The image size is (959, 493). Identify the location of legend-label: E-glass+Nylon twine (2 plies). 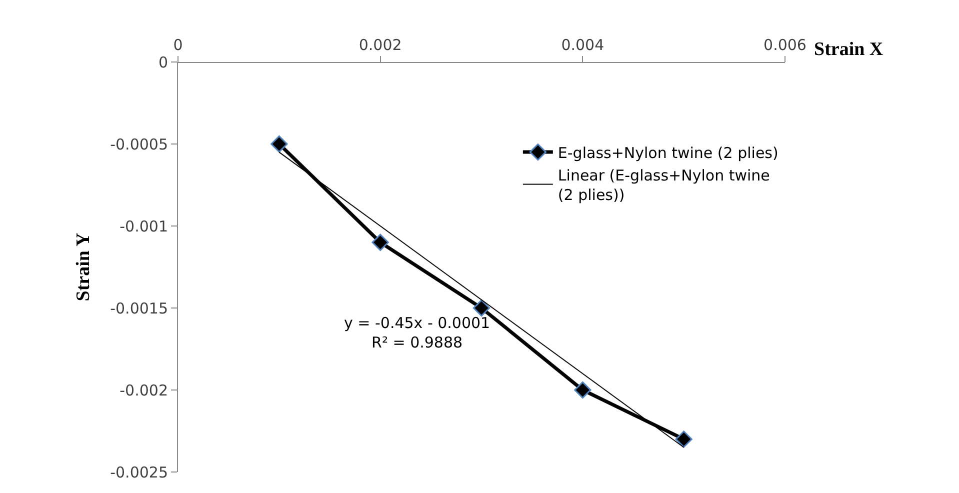
(668, 153).